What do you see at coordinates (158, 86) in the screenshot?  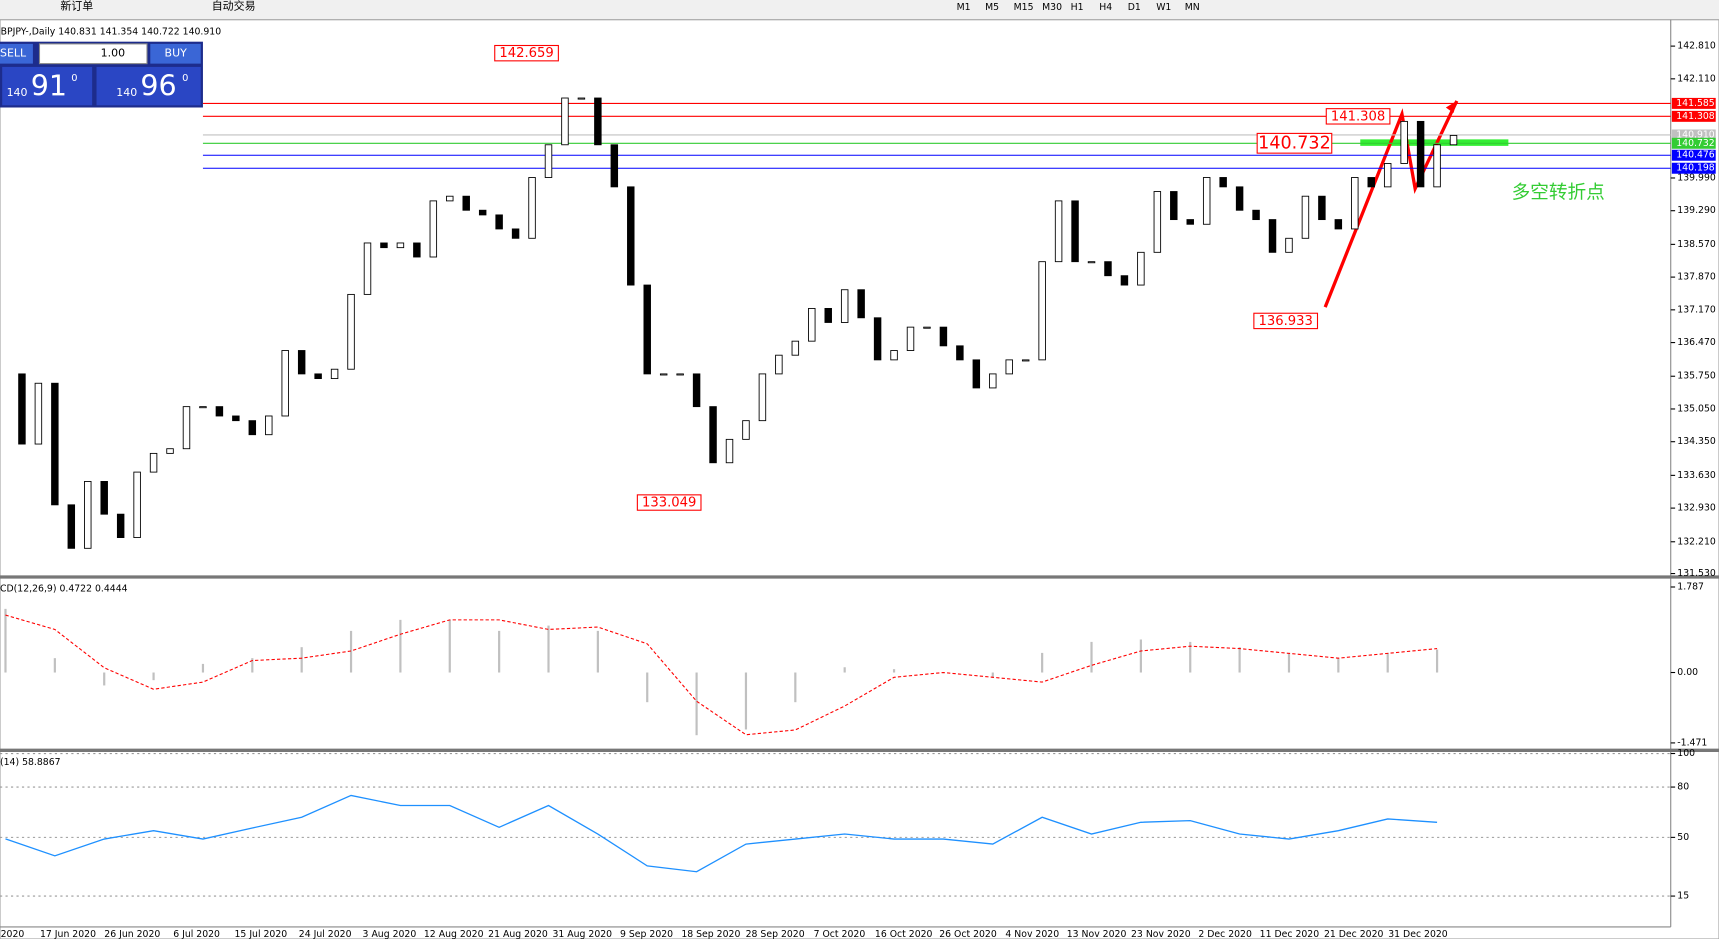 I see `buy-pips: 96` at bounding box center [158, 86].